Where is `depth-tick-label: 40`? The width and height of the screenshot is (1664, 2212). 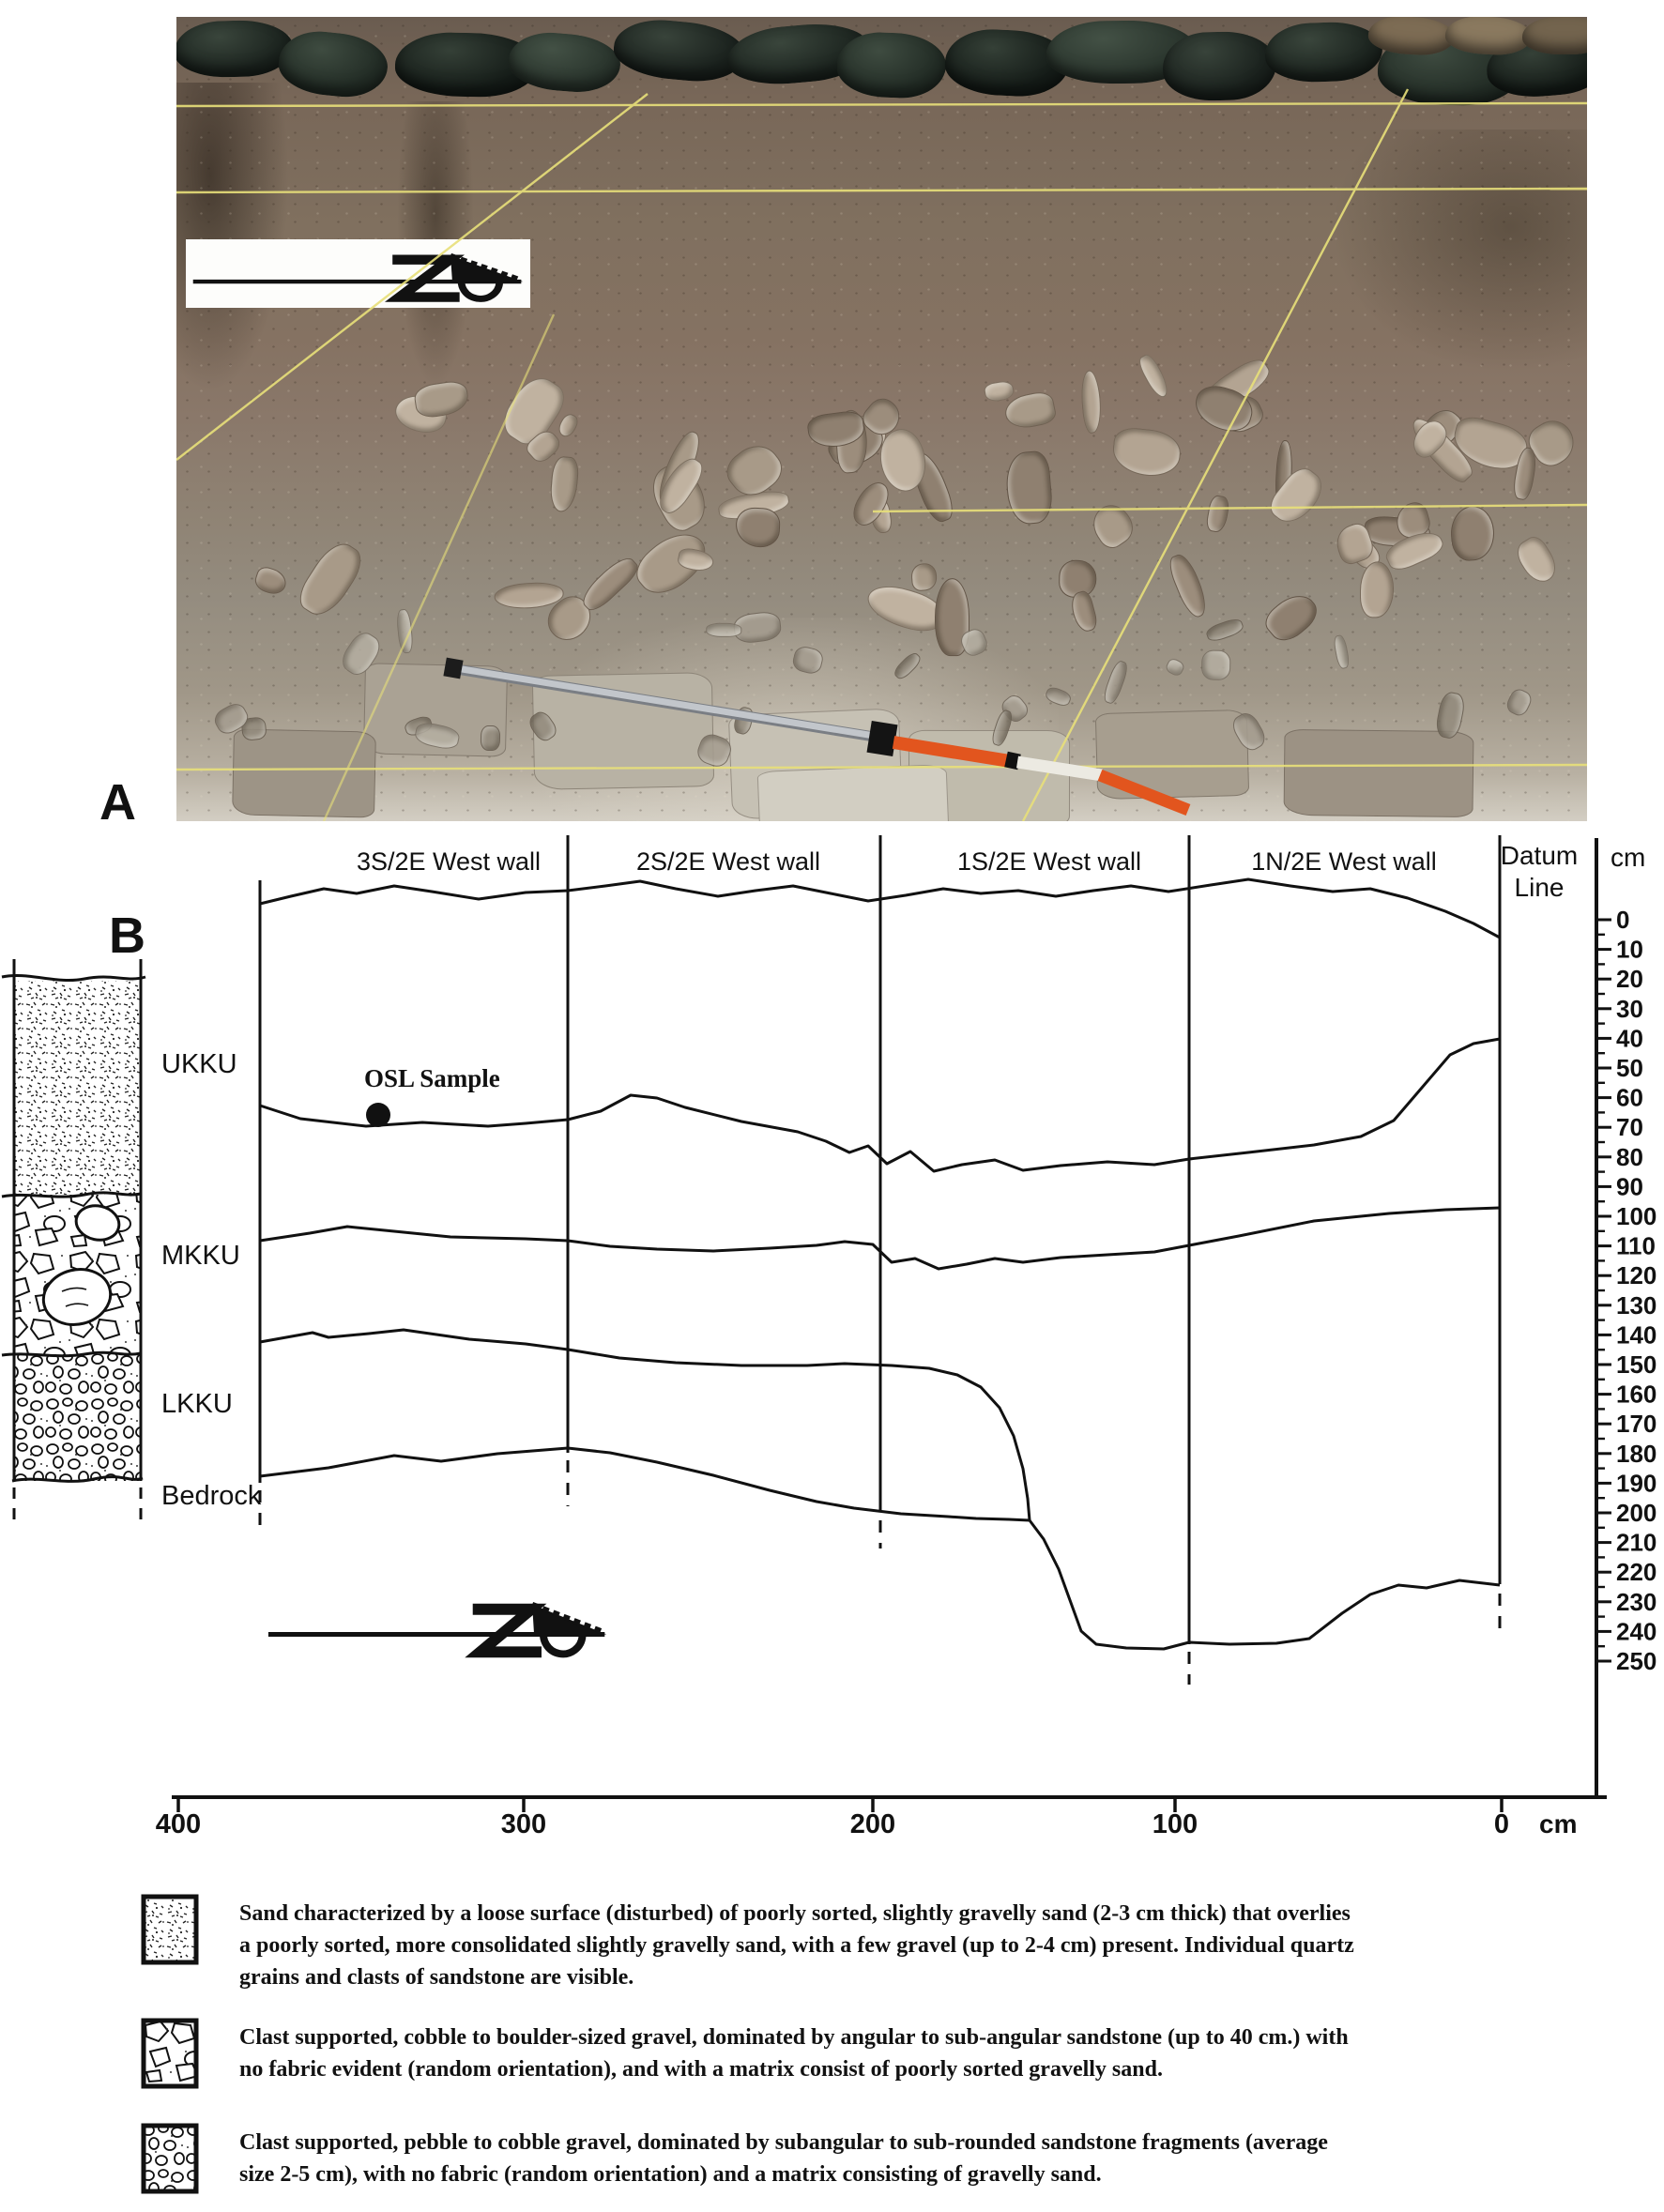
depth-tick-label: 40 is located at coordinates (1629, 1038).